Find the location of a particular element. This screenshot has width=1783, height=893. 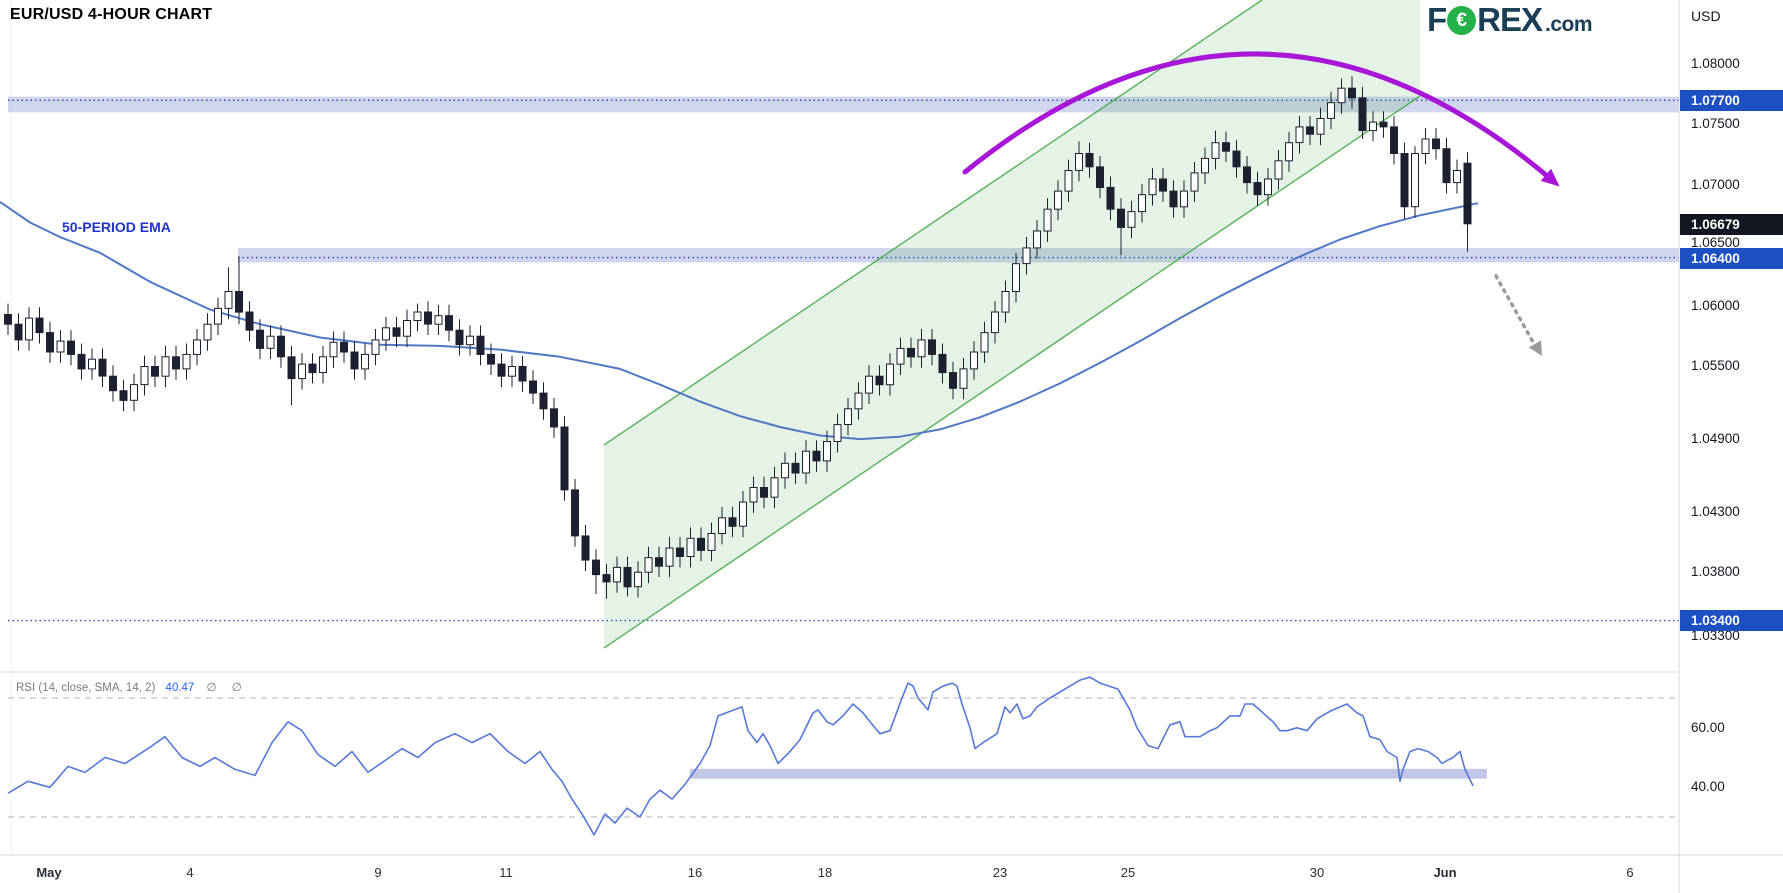

zone-band-1.064 is located at coordinates (958, 255).